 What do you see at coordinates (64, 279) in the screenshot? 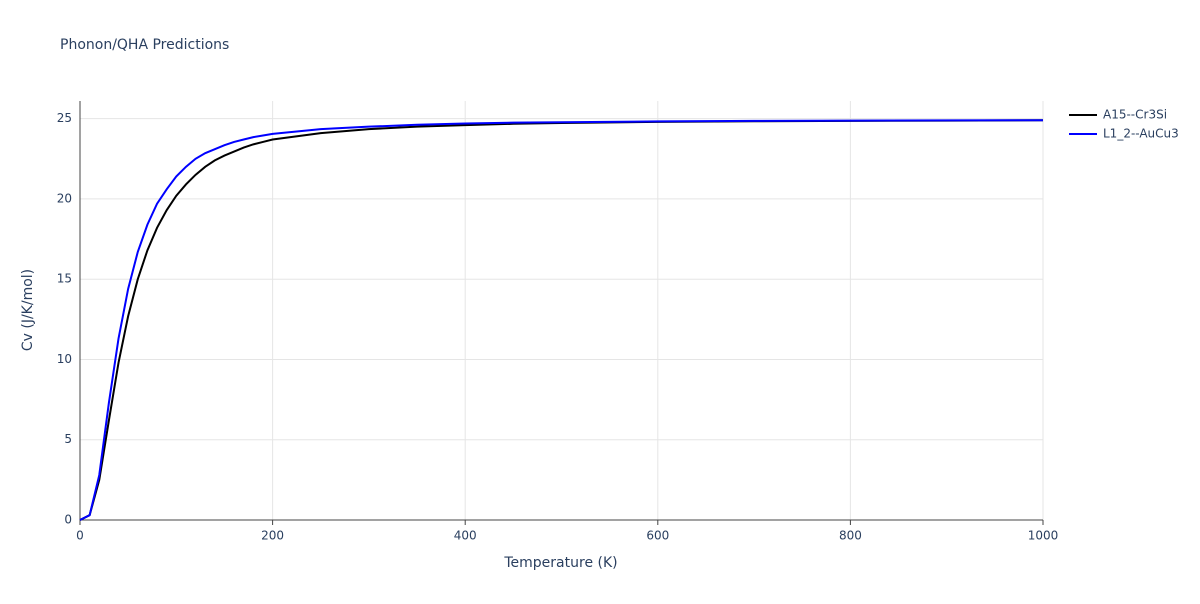
I see `y-tick-label: 15` at bounding box center [64, 279].